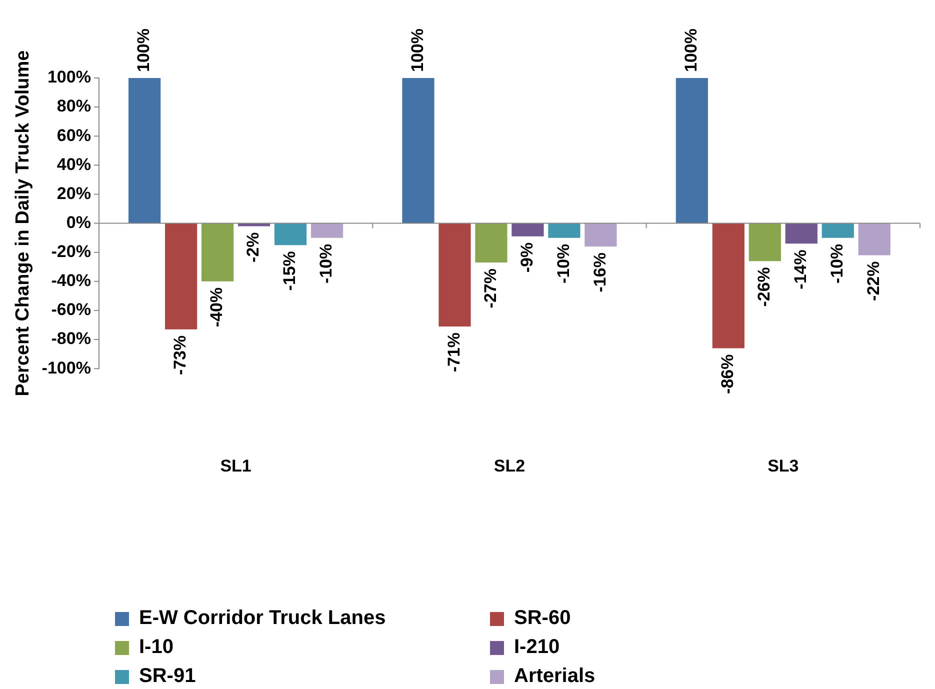 This screenshot has height=689, width=935. I want to click on x-tick-label: SL2, so click(510, 466).